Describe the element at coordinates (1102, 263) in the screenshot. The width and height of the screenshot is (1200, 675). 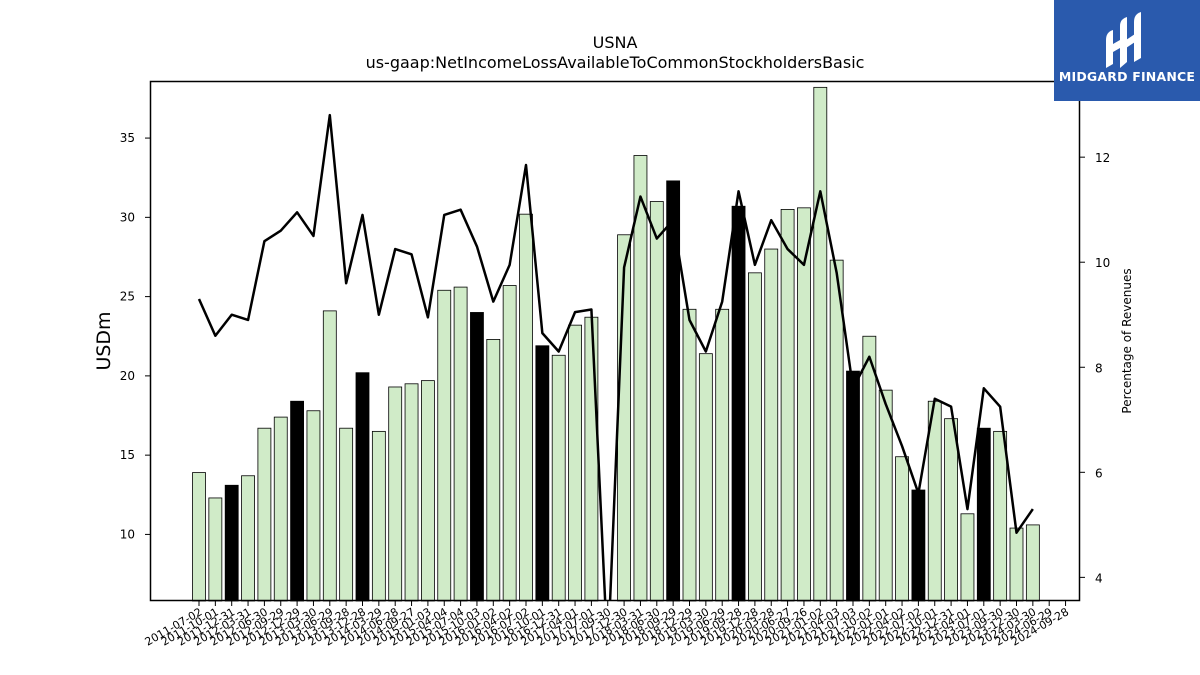
I see `y2-tick-label: 10` at that location.